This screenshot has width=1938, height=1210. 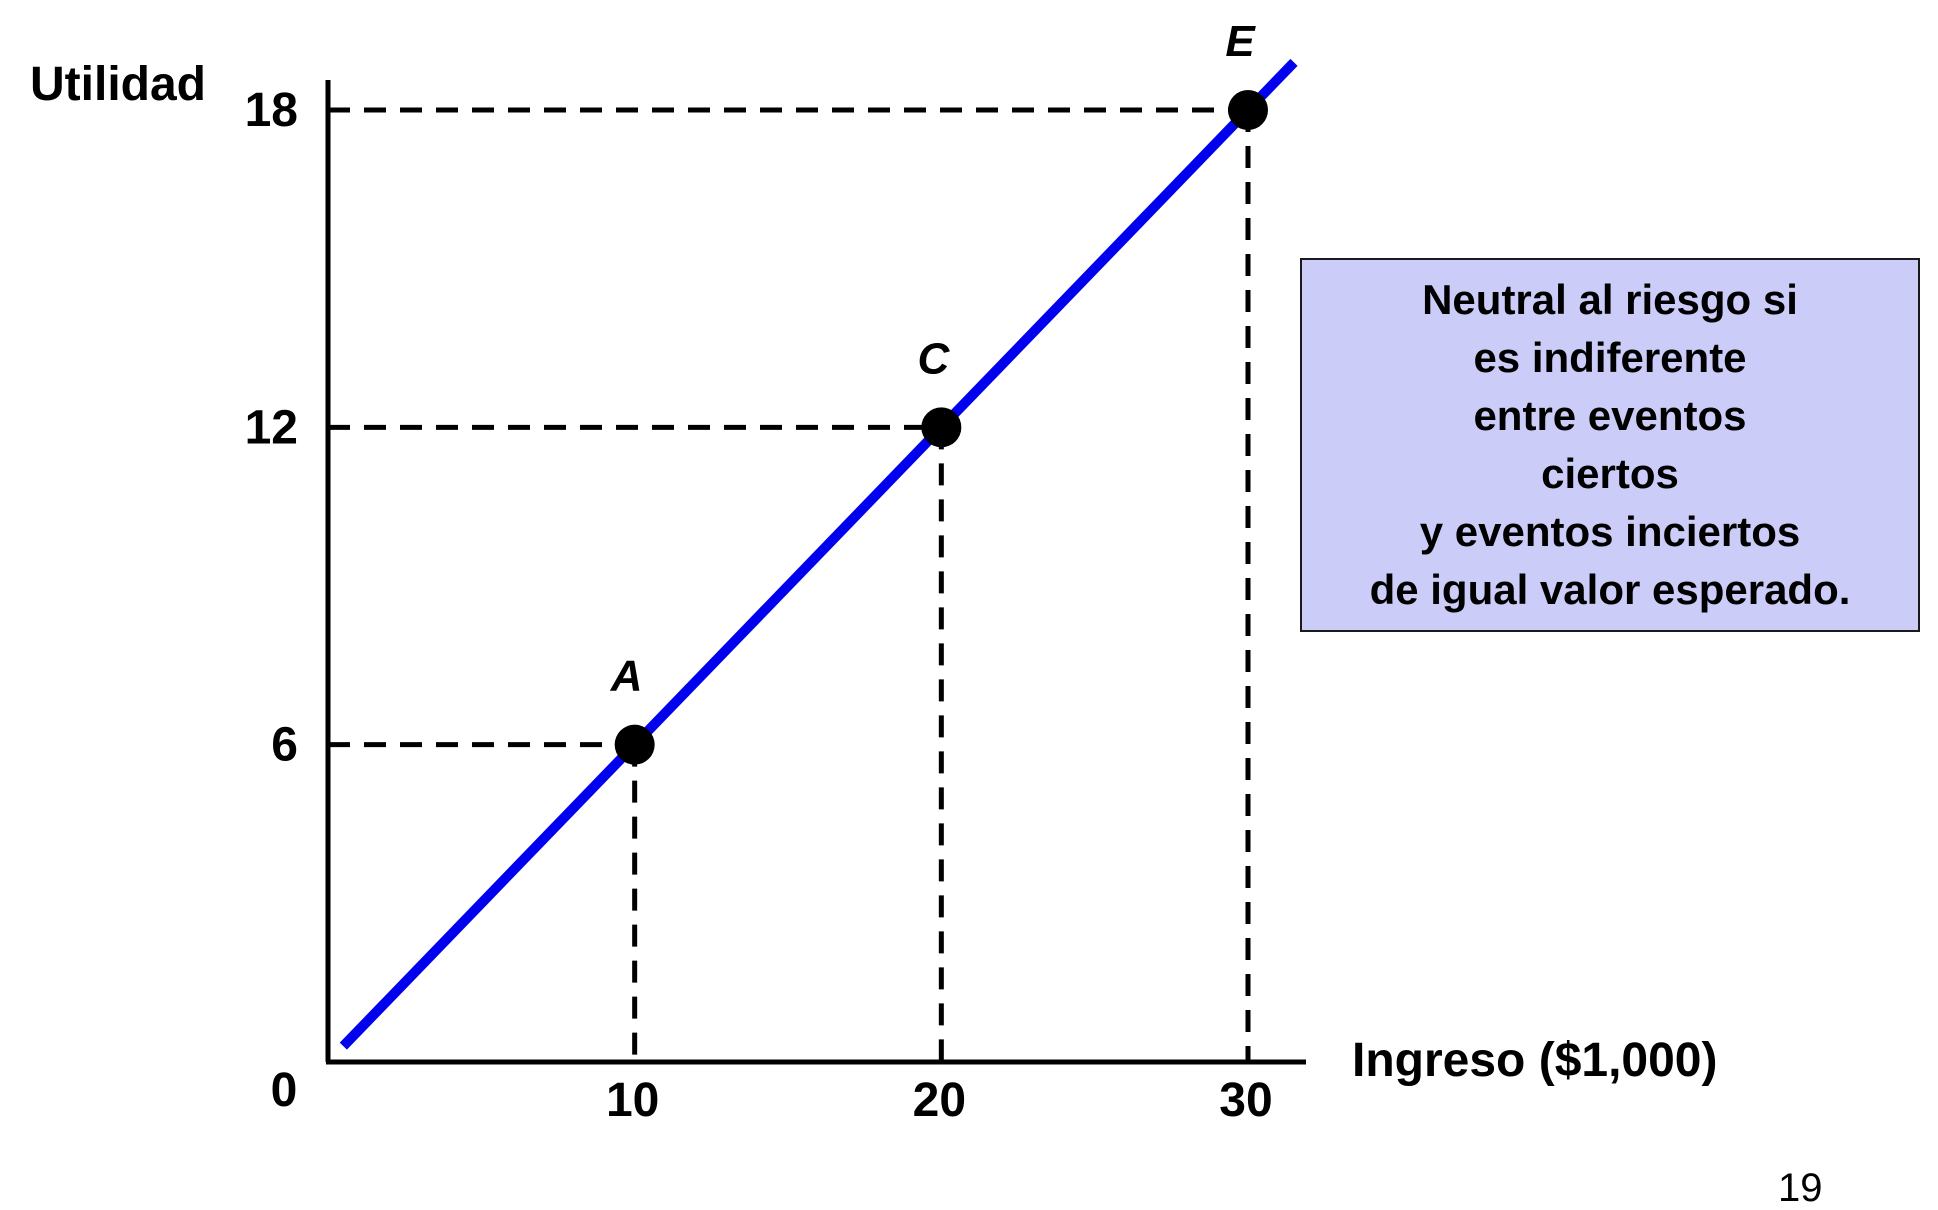 I want to click on origin-label: 0, so click(x=284, y=1090).